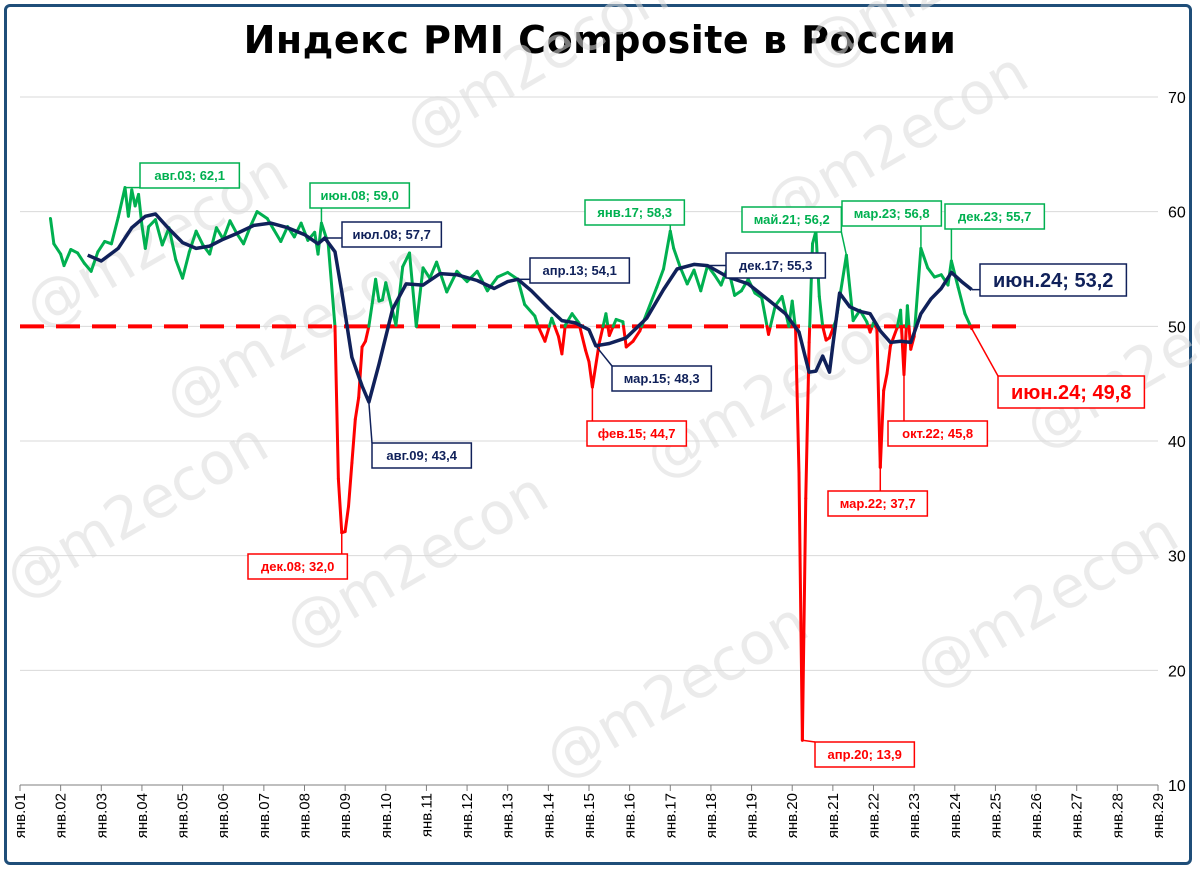 The height and width of the screenshot is (871, 1200). I want to click on annotation-red: июн.24; 49,8, so click(1058, 368).